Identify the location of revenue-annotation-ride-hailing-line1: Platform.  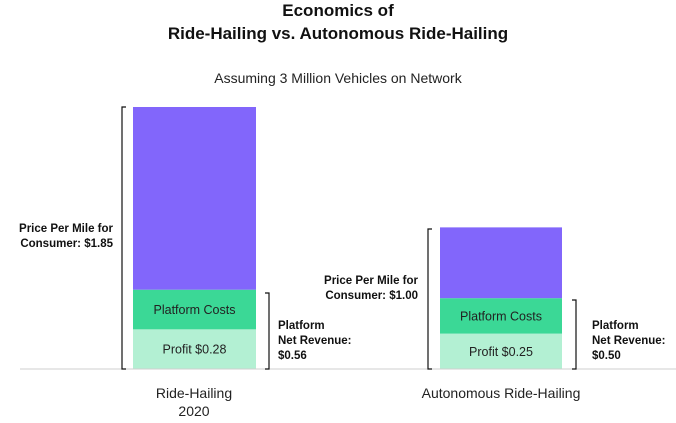
(301, 326).